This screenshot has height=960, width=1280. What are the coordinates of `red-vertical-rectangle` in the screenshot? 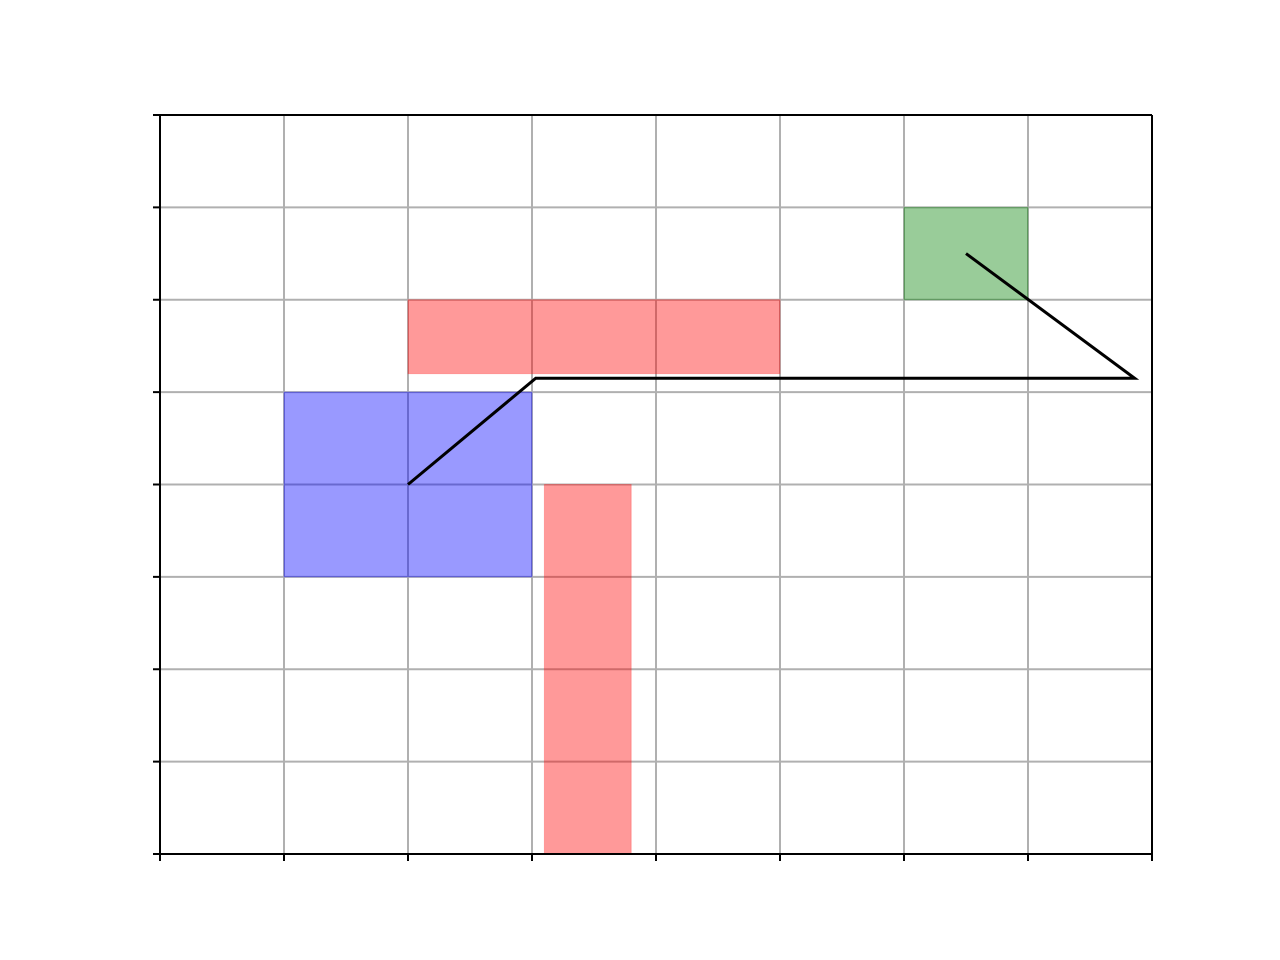 It's located at (587, 669).